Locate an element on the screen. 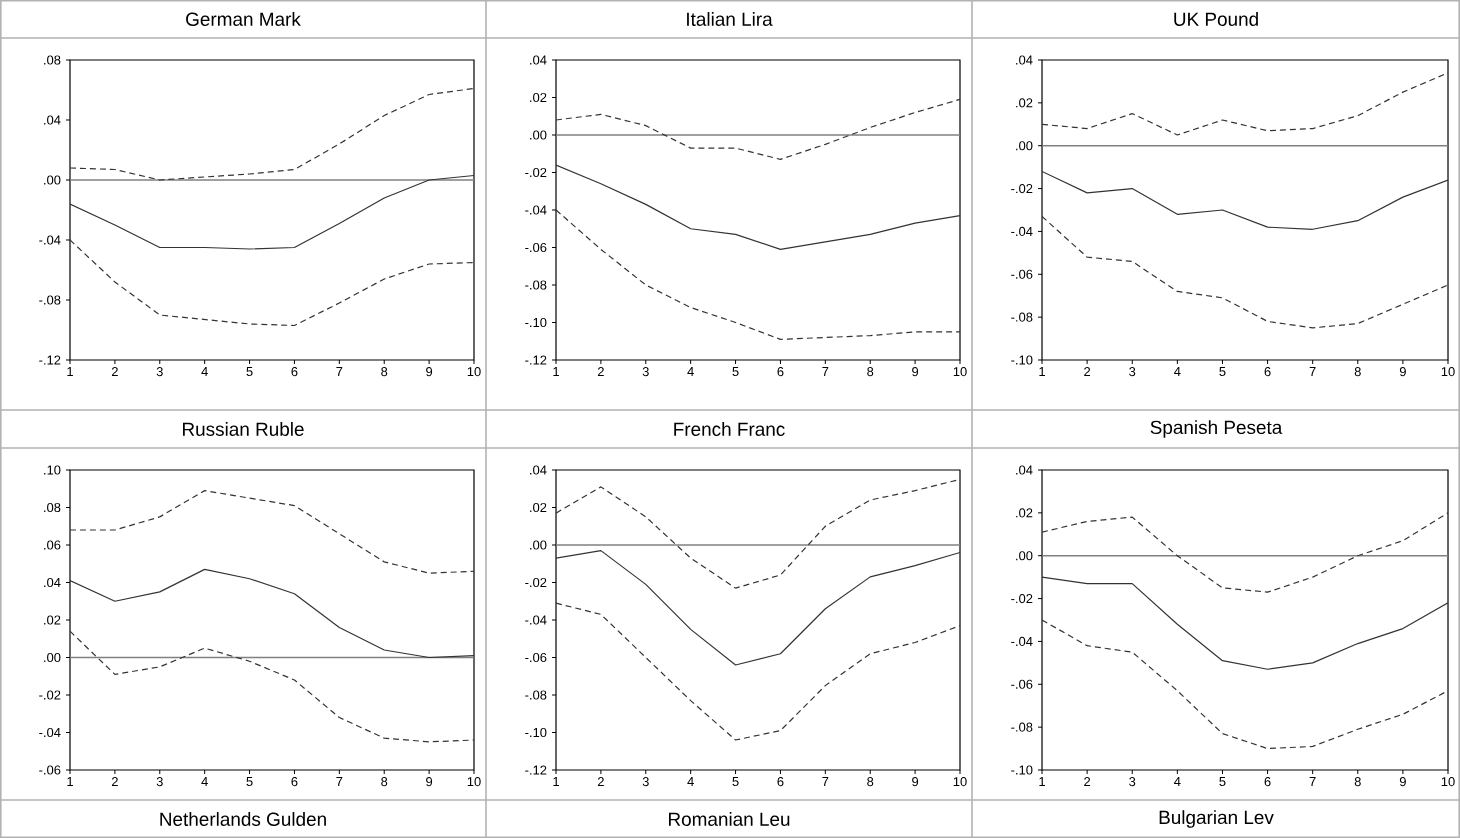  chart-title: UK Pound is located at coordinates (1216, 19).